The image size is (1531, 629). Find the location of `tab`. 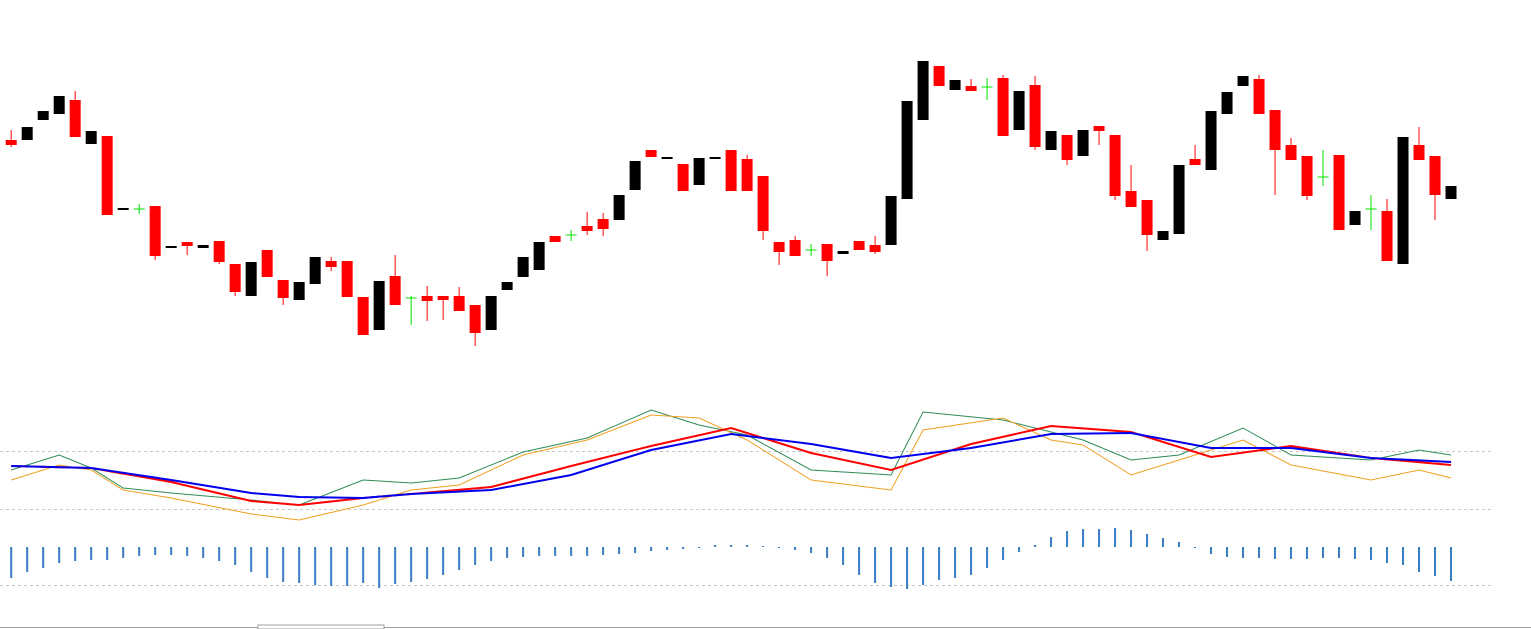

tab is located at coordinates (321, 626).